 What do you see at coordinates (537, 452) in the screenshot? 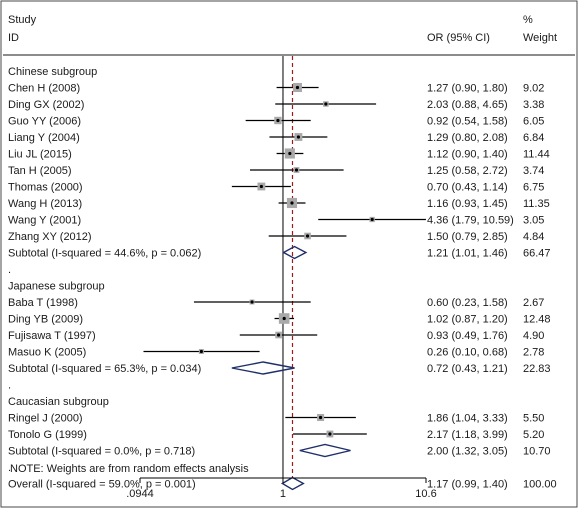
I see `subtotal-weight-subtotal-i-squared-0-0-p-0-718: 10.70` at bounding box center [537, 452].